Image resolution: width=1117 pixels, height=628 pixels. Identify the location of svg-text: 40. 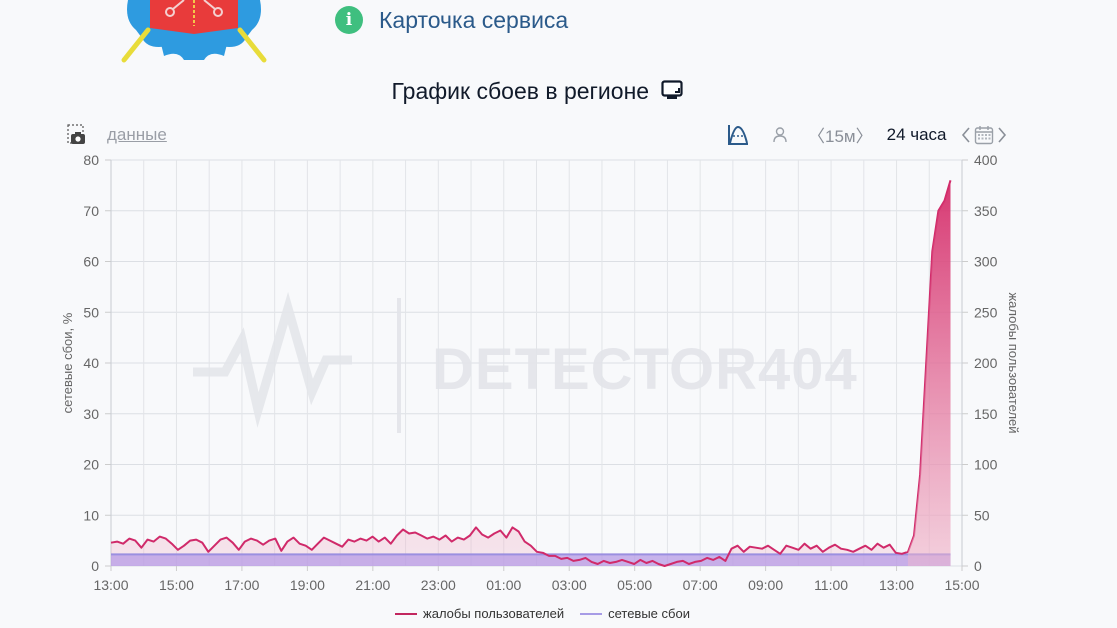
(91, 363).